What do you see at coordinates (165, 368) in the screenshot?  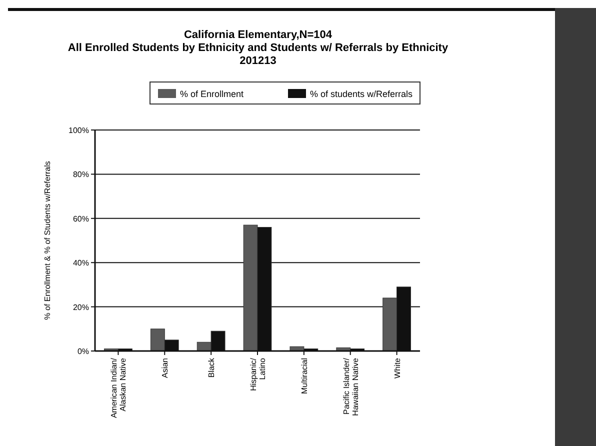 I see `x-tick-label: Asian` at bounding box center [165, 368].